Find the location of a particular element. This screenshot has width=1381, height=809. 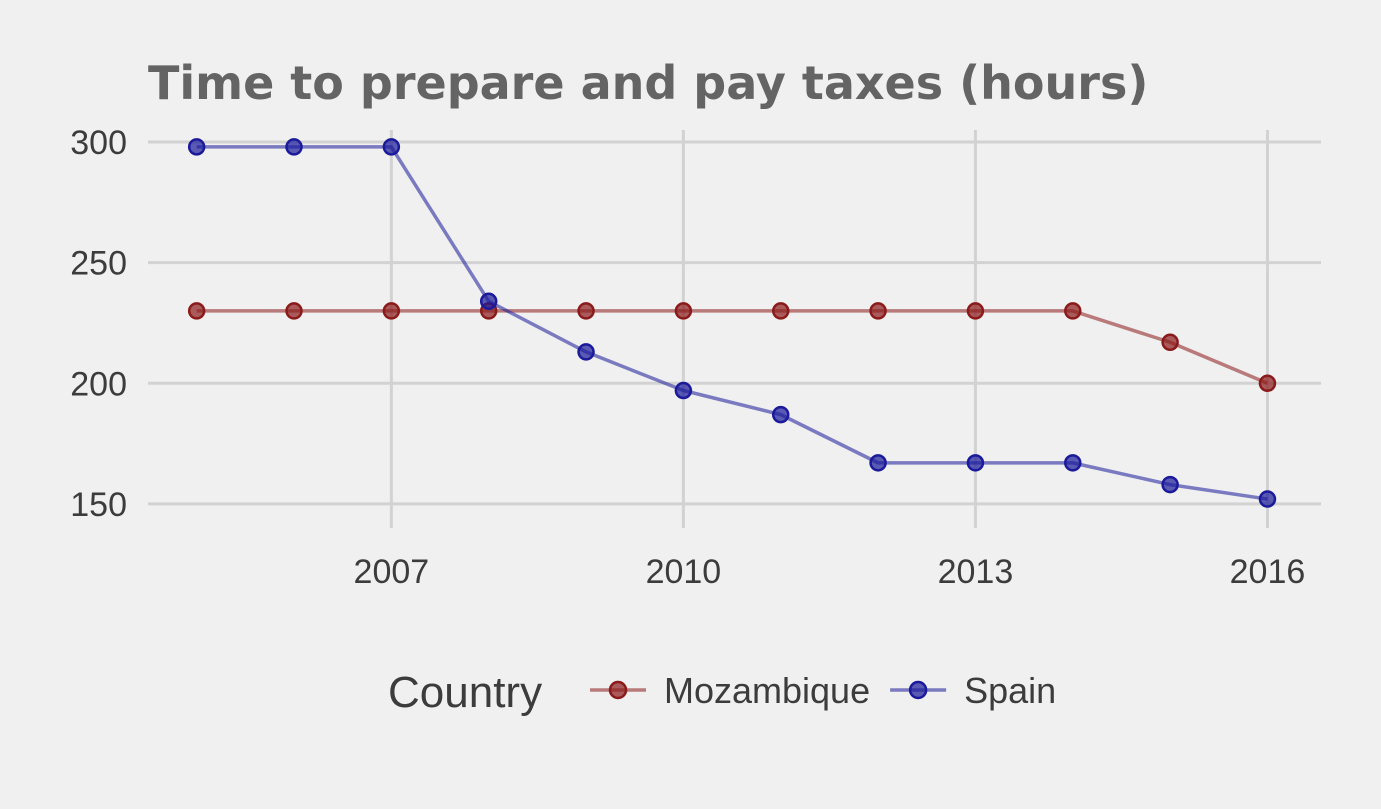

series-line-mozambique is located at coordinates (732, 347).